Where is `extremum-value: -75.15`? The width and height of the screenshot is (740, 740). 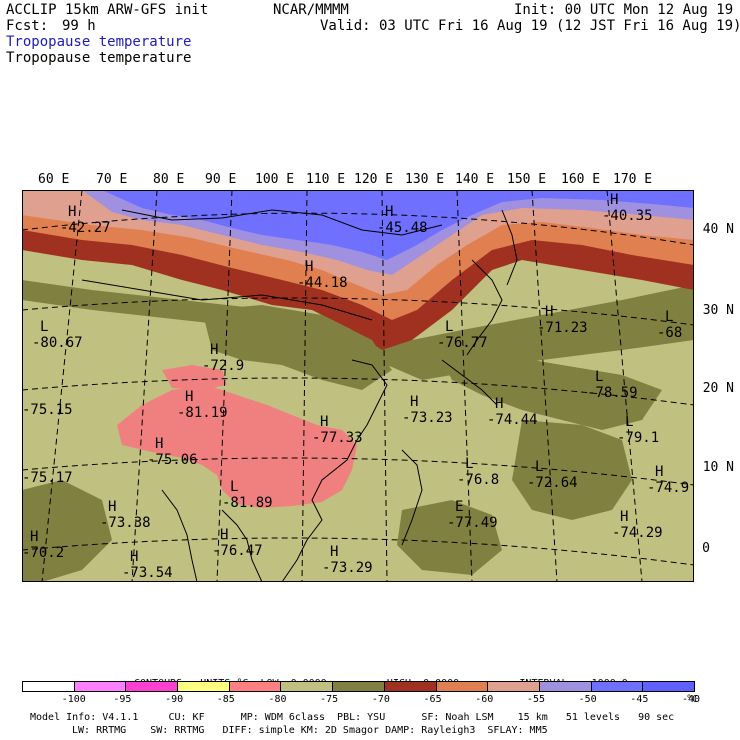 extremum-value: -75.15 is located at coordinates (47, 410).